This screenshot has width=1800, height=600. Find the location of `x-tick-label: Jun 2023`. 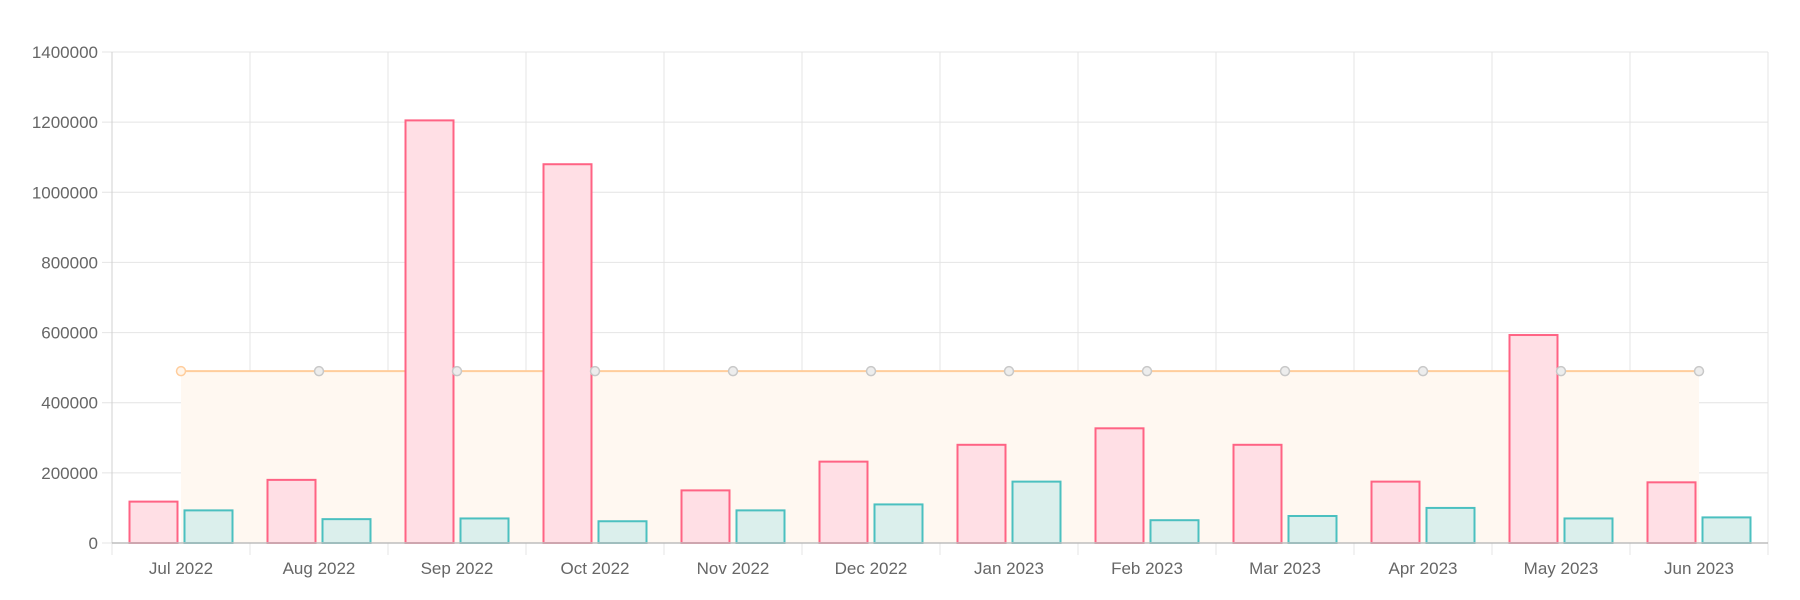

x-tick-label: Jun 2023 is located at coordinates (1699, 568).